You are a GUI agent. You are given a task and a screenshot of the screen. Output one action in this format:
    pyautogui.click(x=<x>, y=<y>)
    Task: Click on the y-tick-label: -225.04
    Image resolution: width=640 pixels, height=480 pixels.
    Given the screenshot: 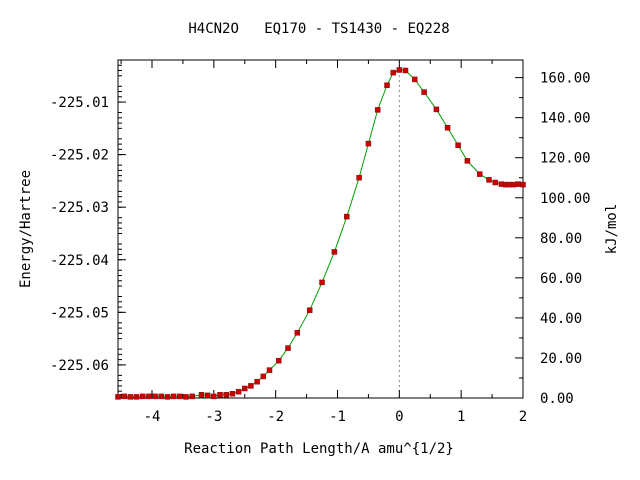 What is the action you would take?
    pyautogui.click(x=79, y=261)
    